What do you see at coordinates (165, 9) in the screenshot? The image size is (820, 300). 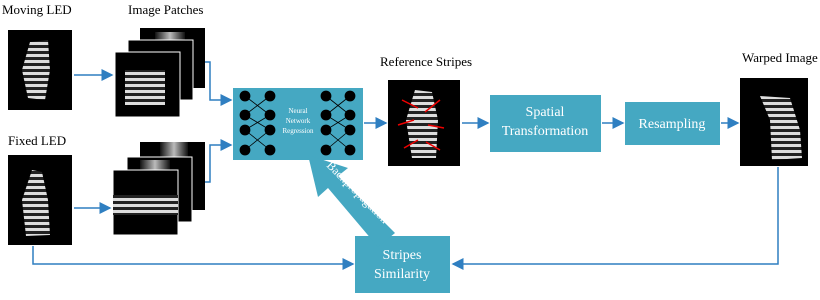 I see `label: Image Patches` at bounding box center [165, 9].